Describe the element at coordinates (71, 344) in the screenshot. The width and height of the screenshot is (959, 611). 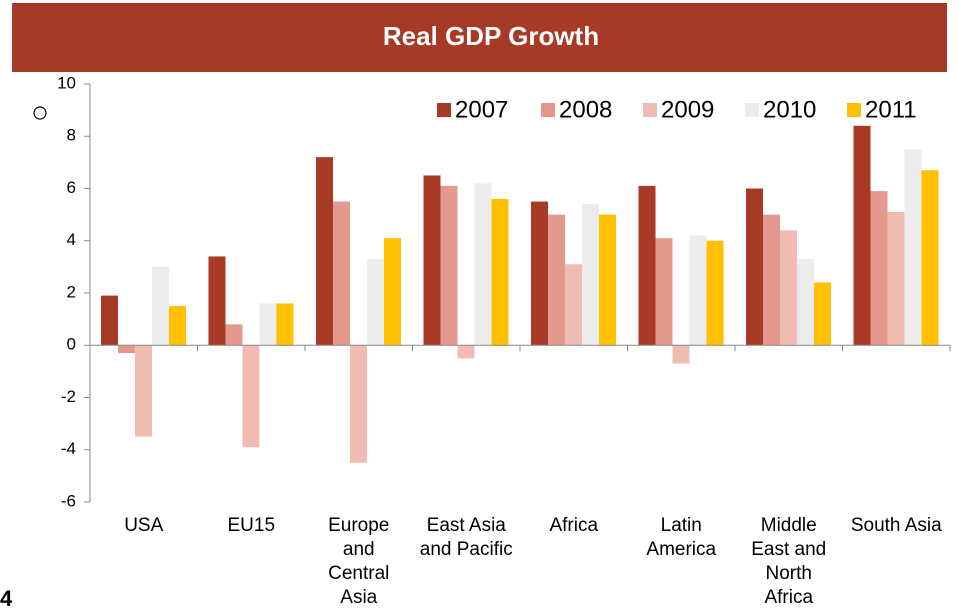
I see `y-tick-label: 0` at that location.